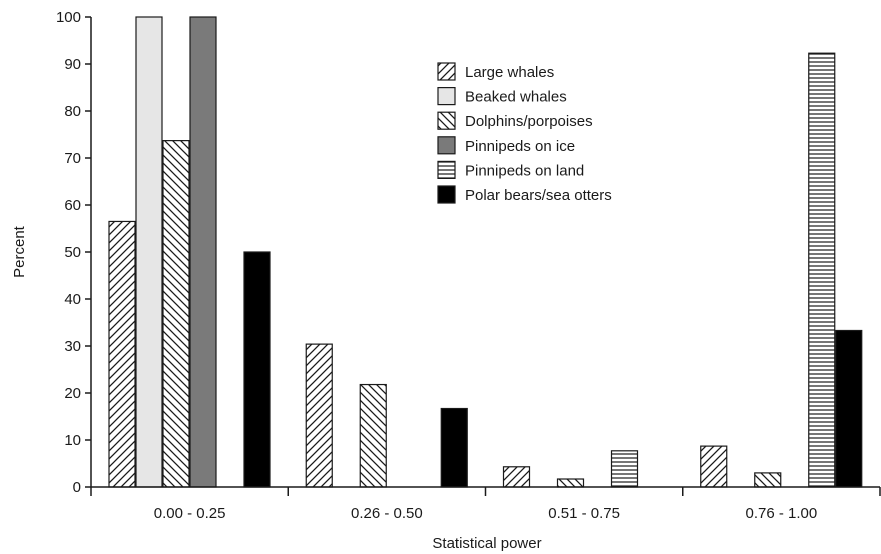 This screenshot has height=554, width=881. What do you see at coordinates (524, 170) in the screenshot?
I see `legend-label: Pinnipeds on land` at bounding box center [524, 170].